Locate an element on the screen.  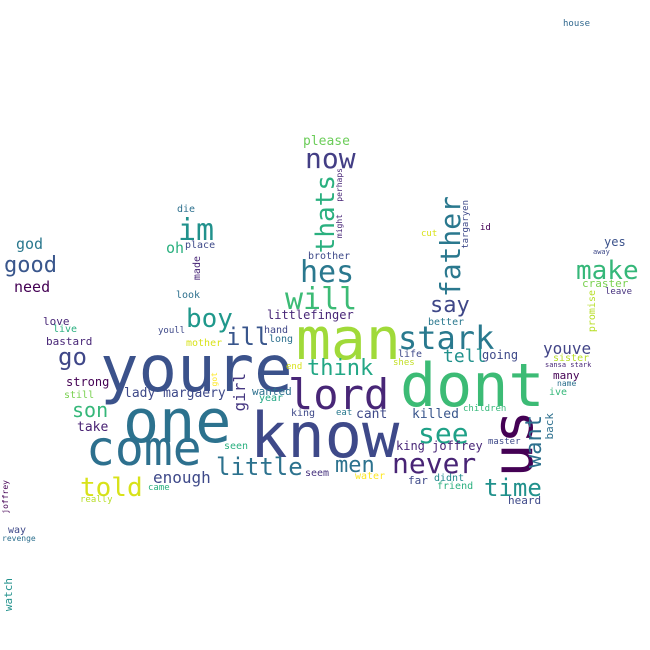
word-joffrey: joffrey is located at coordinates (5, 497).